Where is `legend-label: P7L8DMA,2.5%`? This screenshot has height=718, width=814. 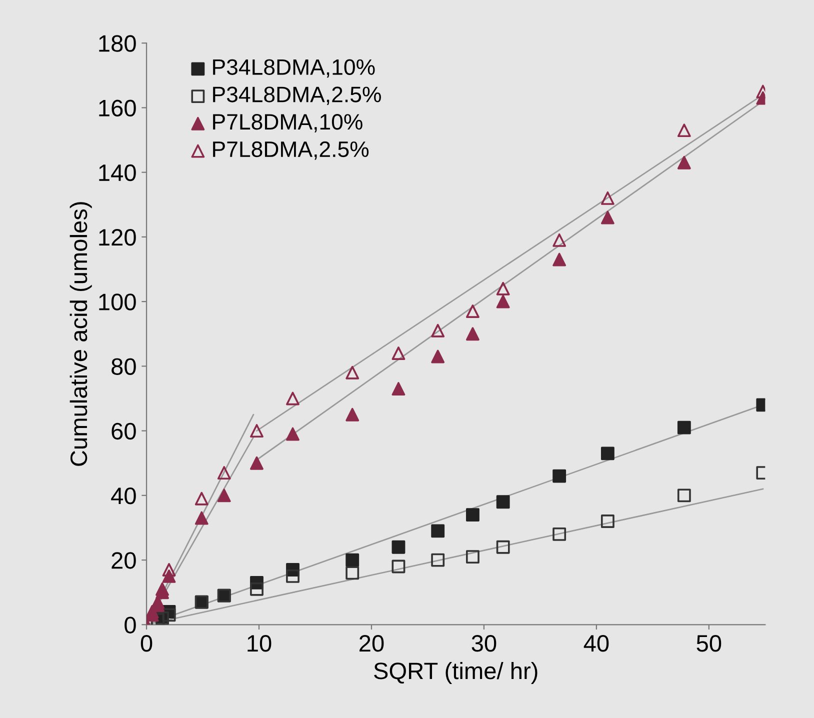 legend-label: P7L8DMA,2.5% is located at coordinates (291, 150).